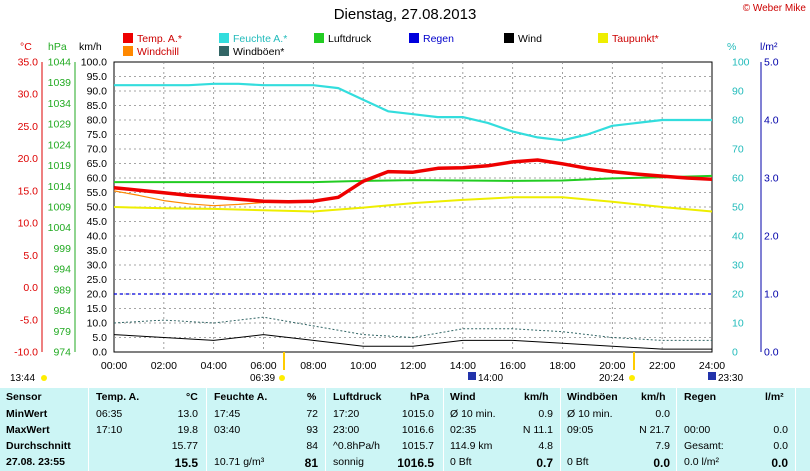 The image size is (810, 471). I want to click on hum-tick-label: 100, so click(741, 63).